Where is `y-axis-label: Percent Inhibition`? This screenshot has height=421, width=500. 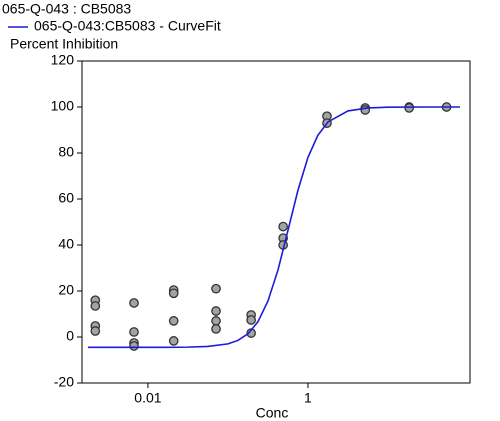 y-axis-label: Percent Inhibition is located at coordinates (64, 44).